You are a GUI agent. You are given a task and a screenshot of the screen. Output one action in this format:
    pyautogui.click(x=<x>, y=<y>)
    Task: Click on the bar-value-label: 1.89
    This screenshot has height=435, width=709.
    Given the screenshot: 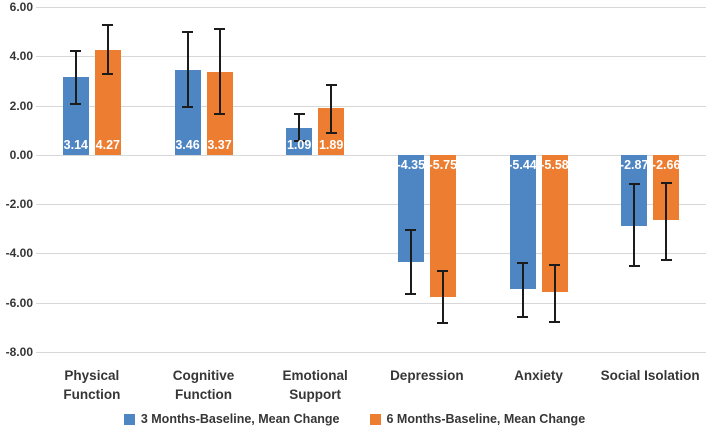 What is the action you would take?
    pyautogui.click(x=331, y=144)
    